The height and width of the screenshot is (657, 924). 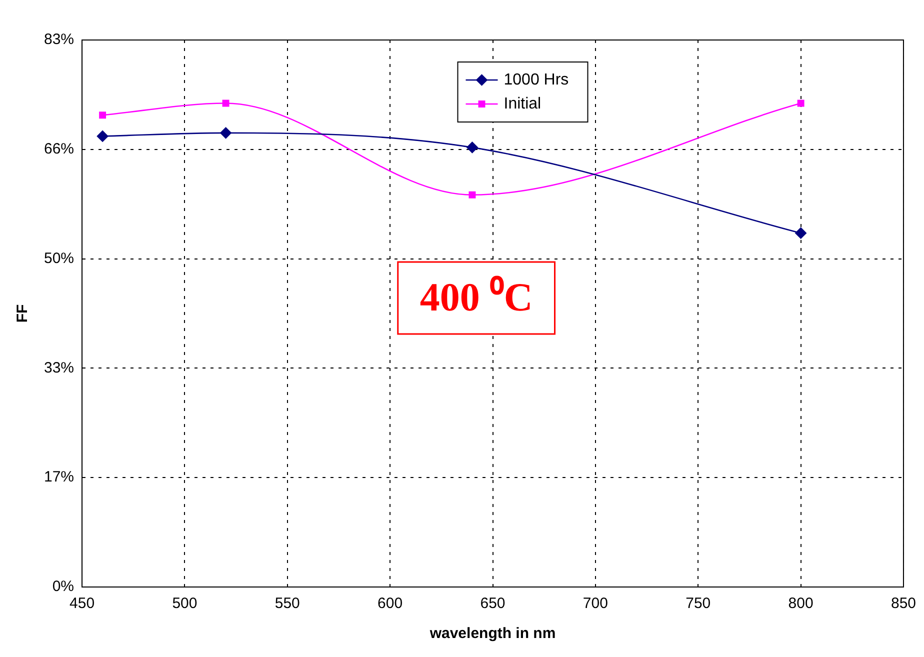 I want to click on x-tick-label: 700, so click(x=595, y=603).